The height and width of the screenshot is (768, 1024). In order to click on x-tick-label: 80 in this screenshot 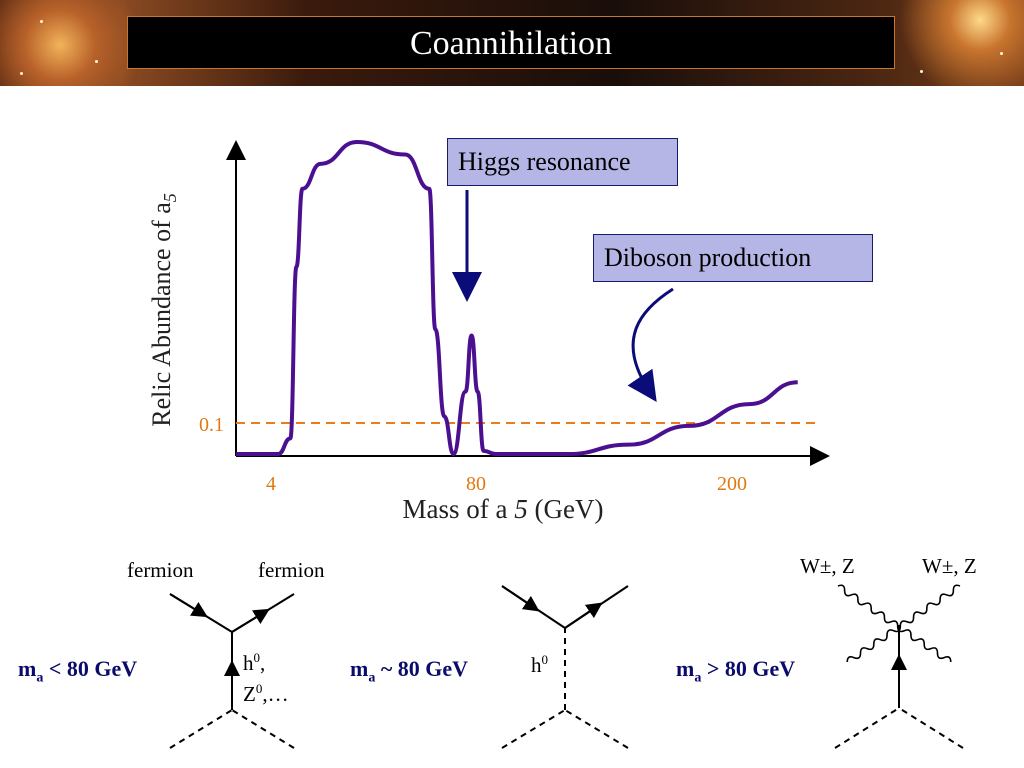, I will do `click(476, 484)`.